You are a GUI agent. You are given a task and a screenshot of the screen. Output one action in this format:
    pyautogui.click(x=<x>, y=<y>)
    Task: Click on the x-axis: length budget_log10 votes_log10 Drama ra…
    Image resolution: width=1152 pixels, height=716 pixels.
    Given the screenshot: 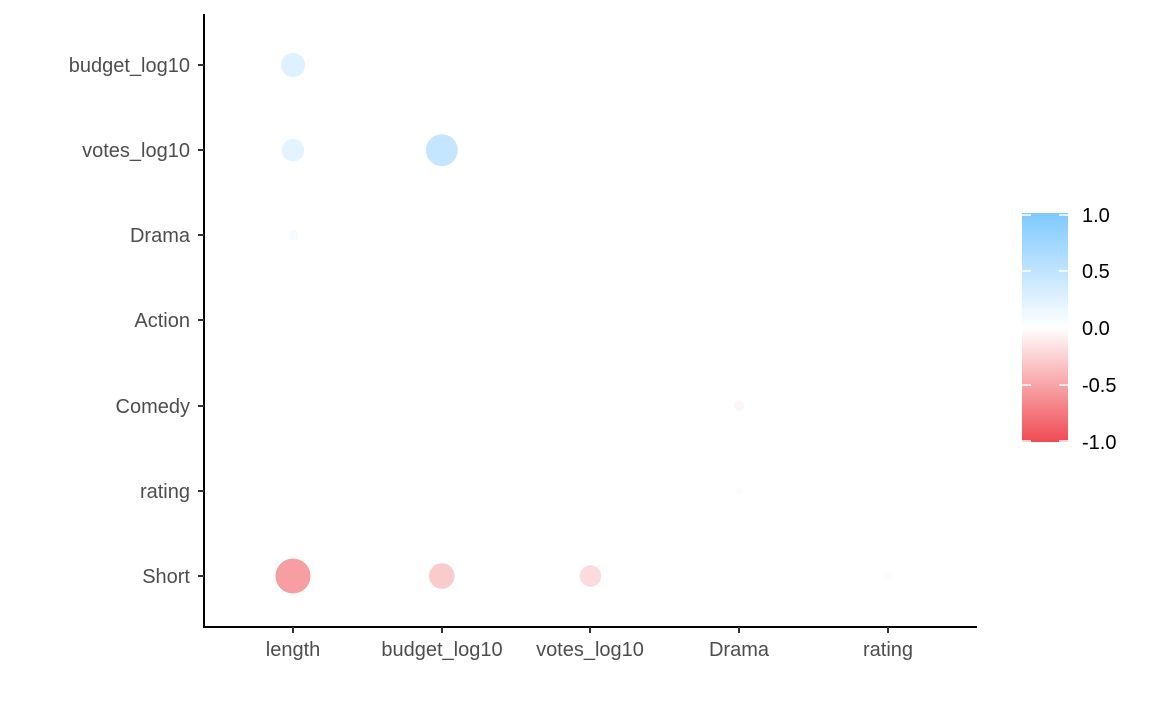 What is the action you would take?
    pyautogui.click(x=589, y=644)
    